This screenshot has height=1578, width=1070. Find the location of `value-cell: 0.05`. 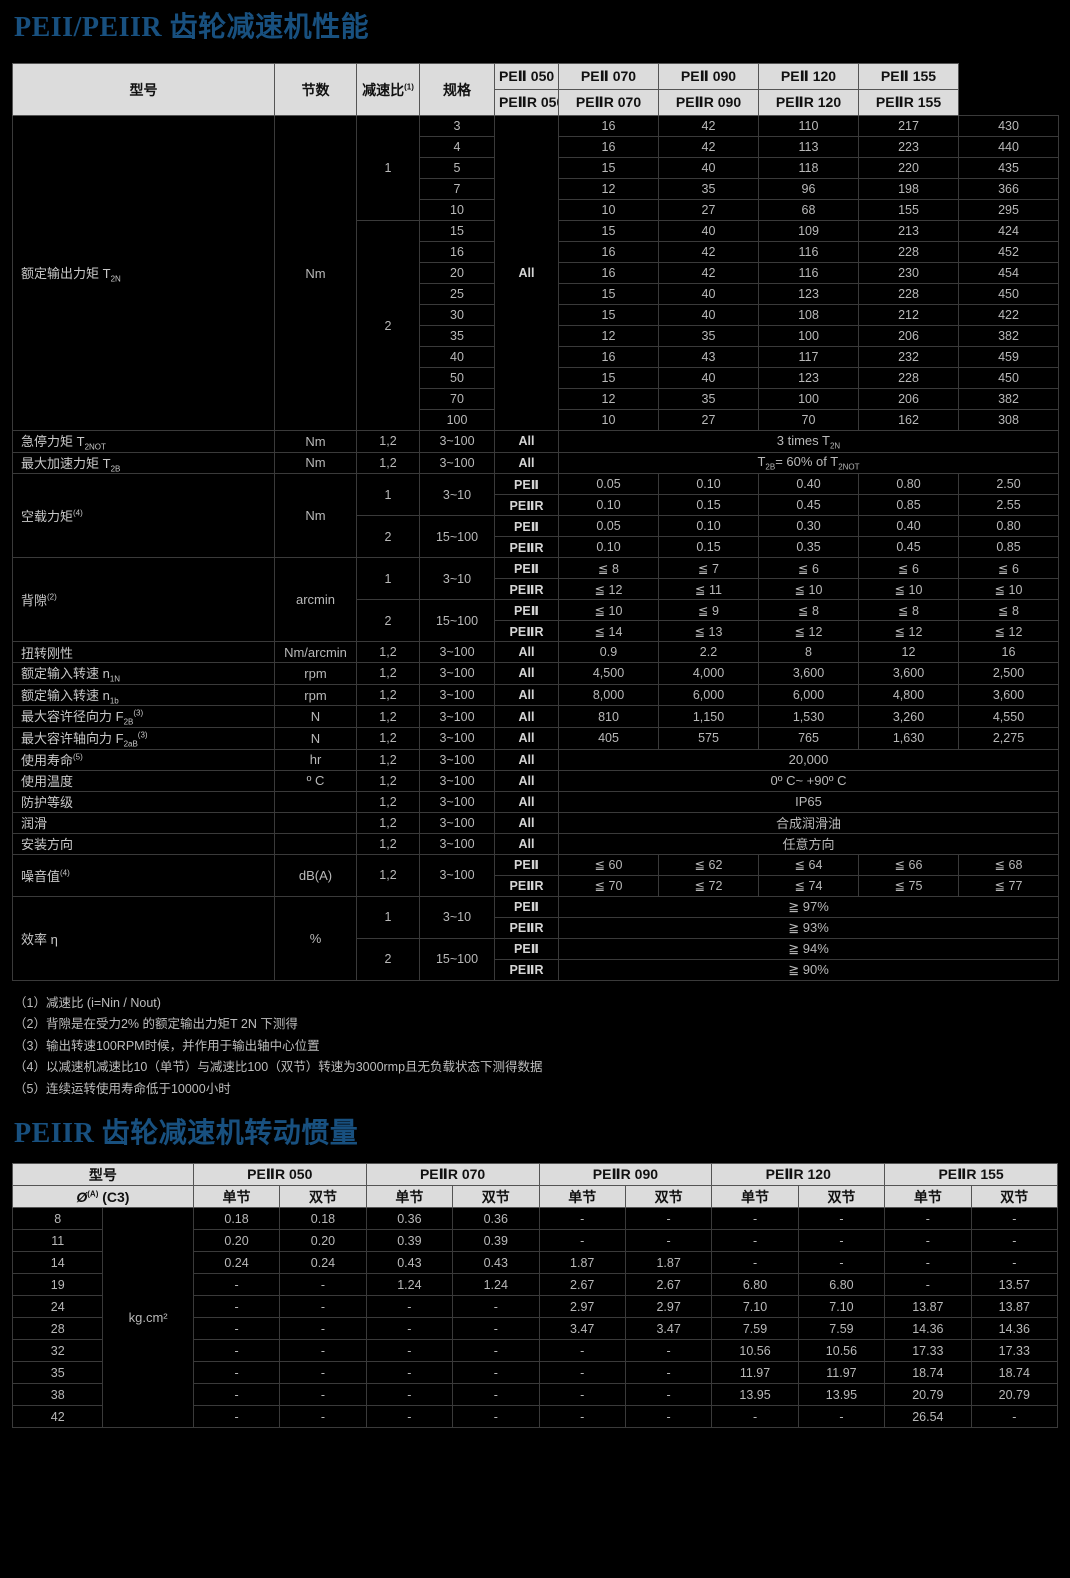

value-cell: 0.05 is located at coordinates (608, 526).